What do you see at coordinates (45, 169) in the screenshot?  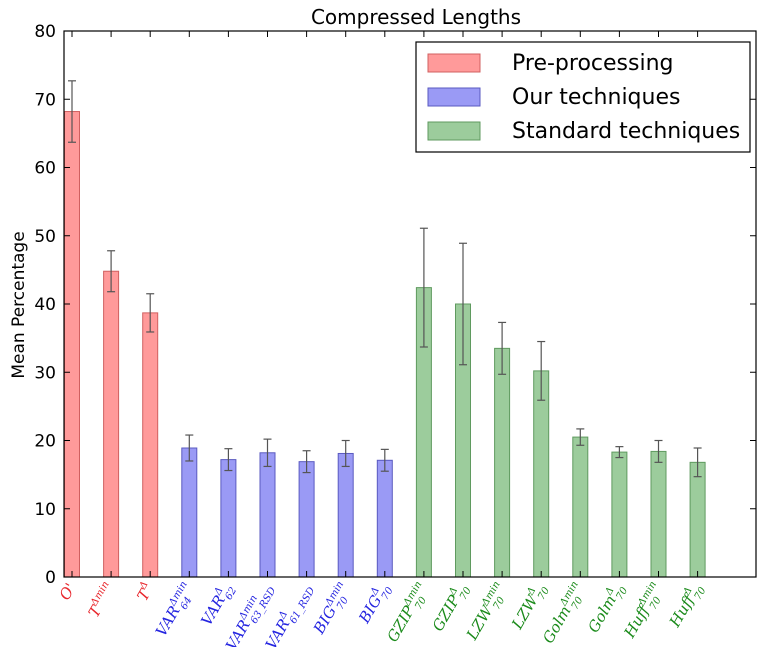 I see `y-tick-label: 60` at bounding box center [45, 169].